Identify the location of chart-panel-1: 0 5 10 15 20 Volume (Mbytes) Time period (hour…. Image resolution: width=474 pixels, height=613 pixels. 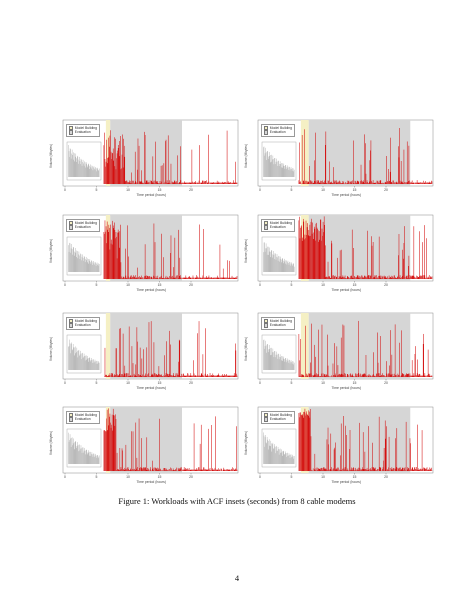
(142, 158).